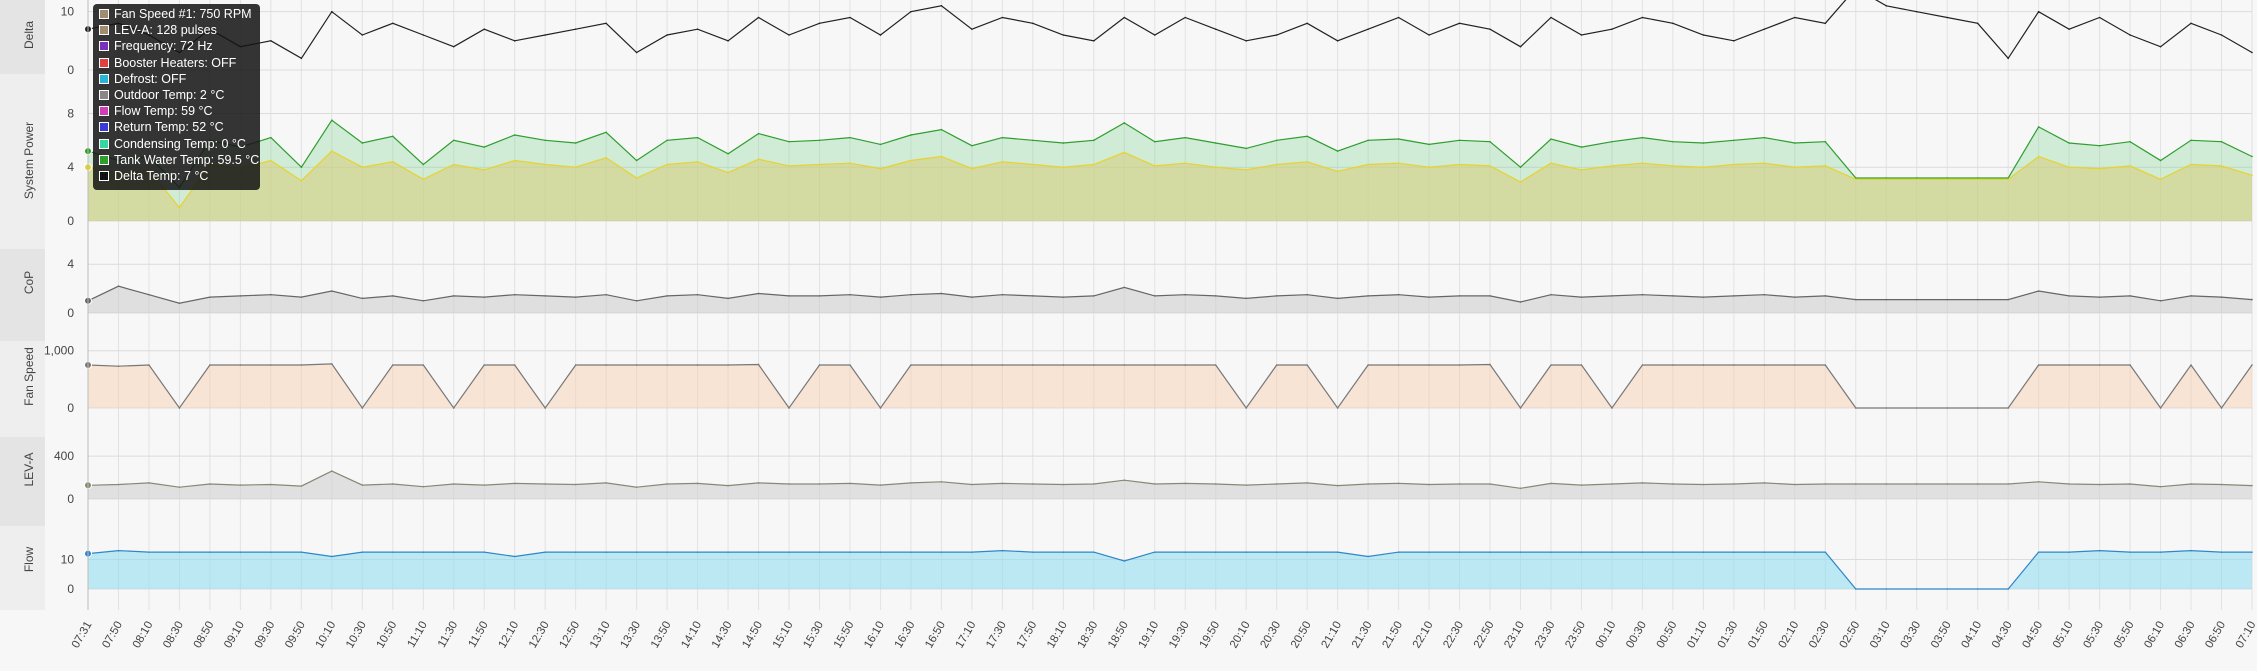 The height and width of the screenshot is (671, 2257). I want to click on panel-gutter, so click(22, 481).